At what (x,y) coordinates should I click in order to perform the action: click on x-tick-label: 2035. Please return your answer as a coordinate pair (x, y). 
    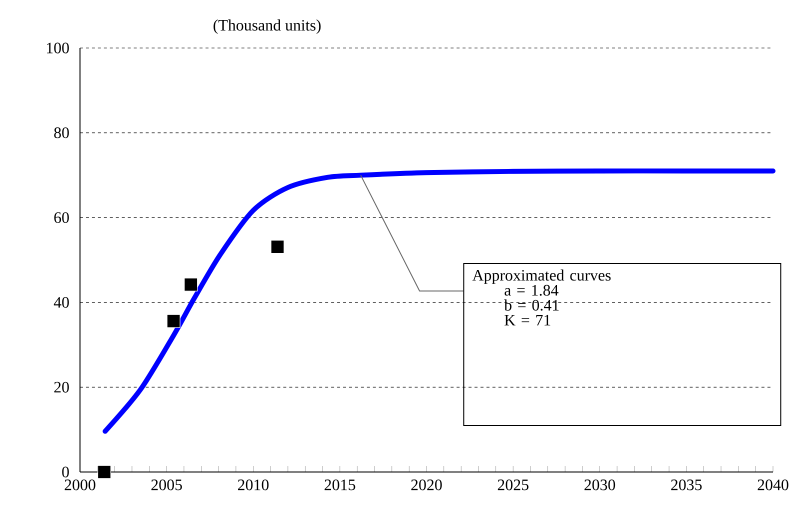
    Looking at the image, I should click on (686, 485).